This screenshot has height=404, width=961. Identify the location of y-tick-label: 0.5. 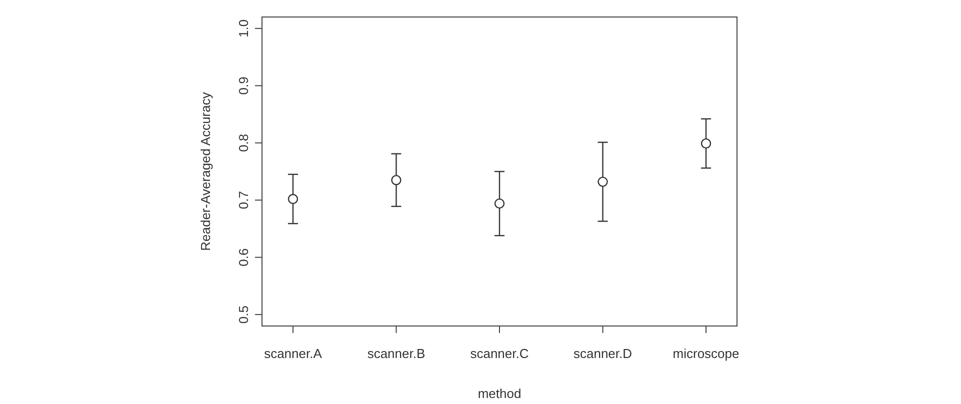
(243, 315).